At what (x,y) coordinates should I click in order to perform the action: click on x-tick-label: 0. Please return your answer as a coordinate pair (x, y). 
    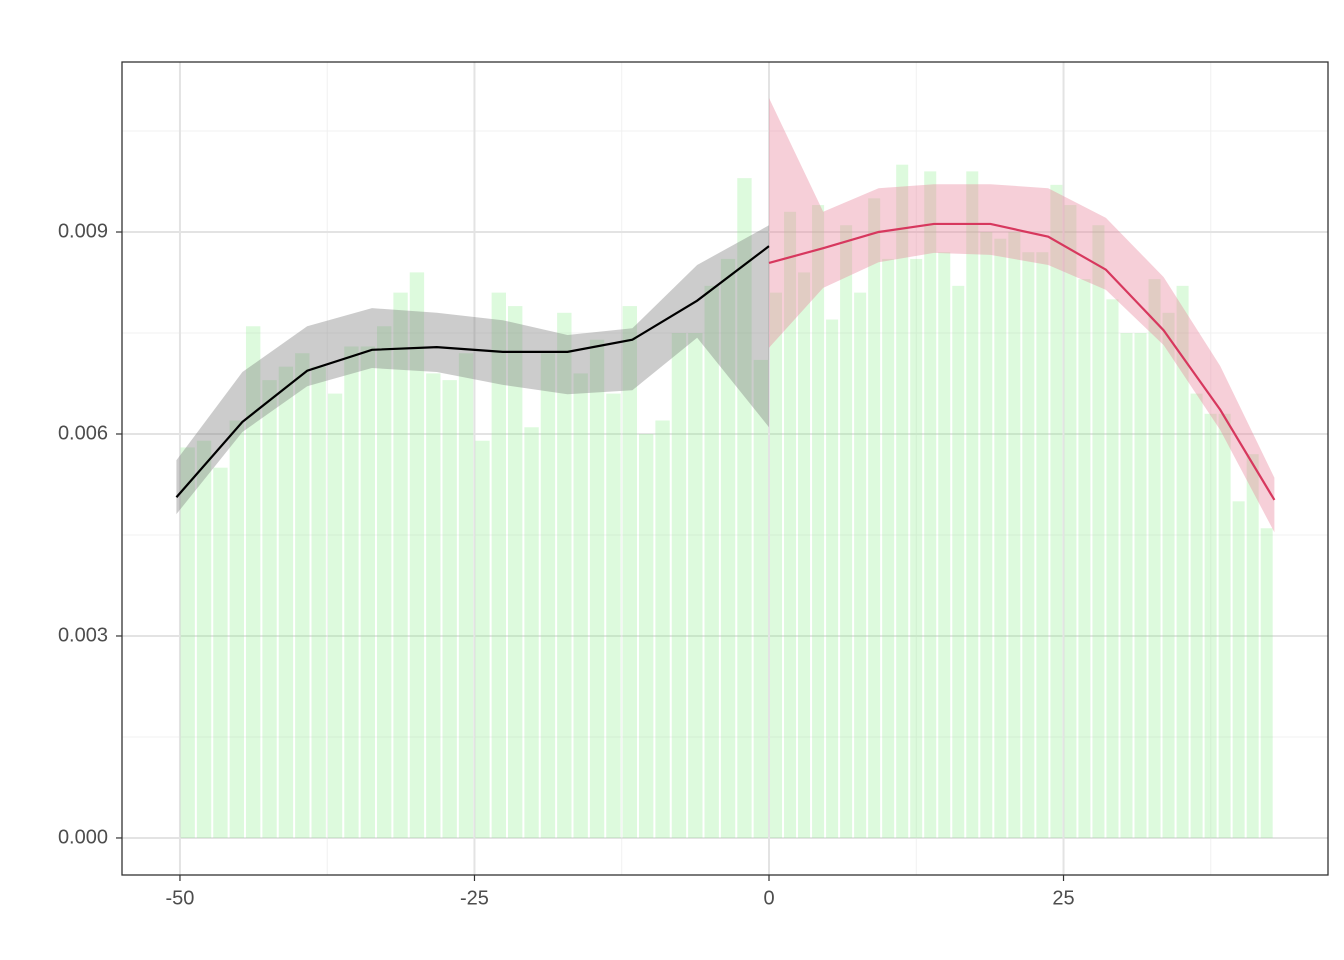
    Looking at the image, I should click on (768, 898).